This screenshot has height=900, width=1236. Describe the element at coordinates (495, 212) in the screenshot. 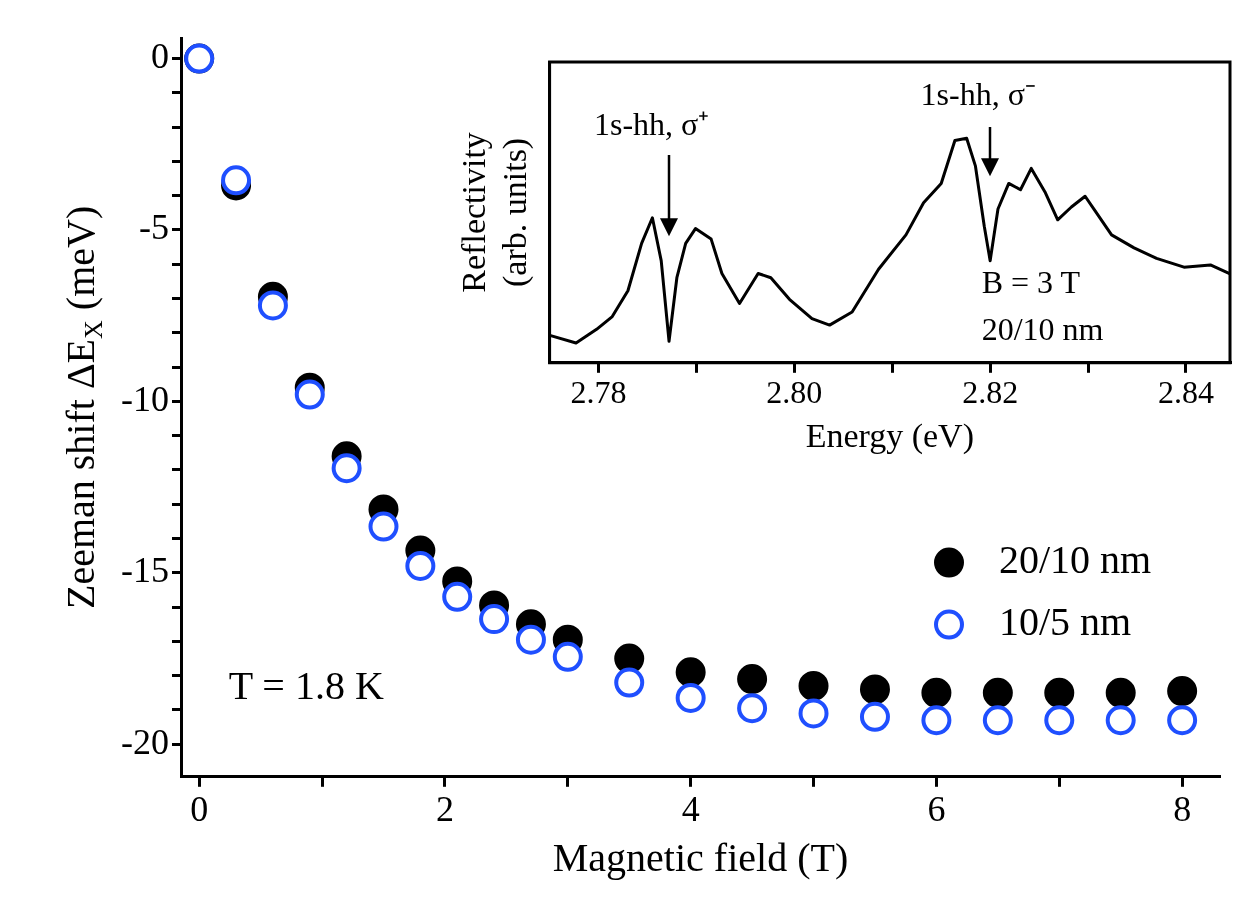

I see `y-axis-title: Reflectivity (arb. units)` at that location.